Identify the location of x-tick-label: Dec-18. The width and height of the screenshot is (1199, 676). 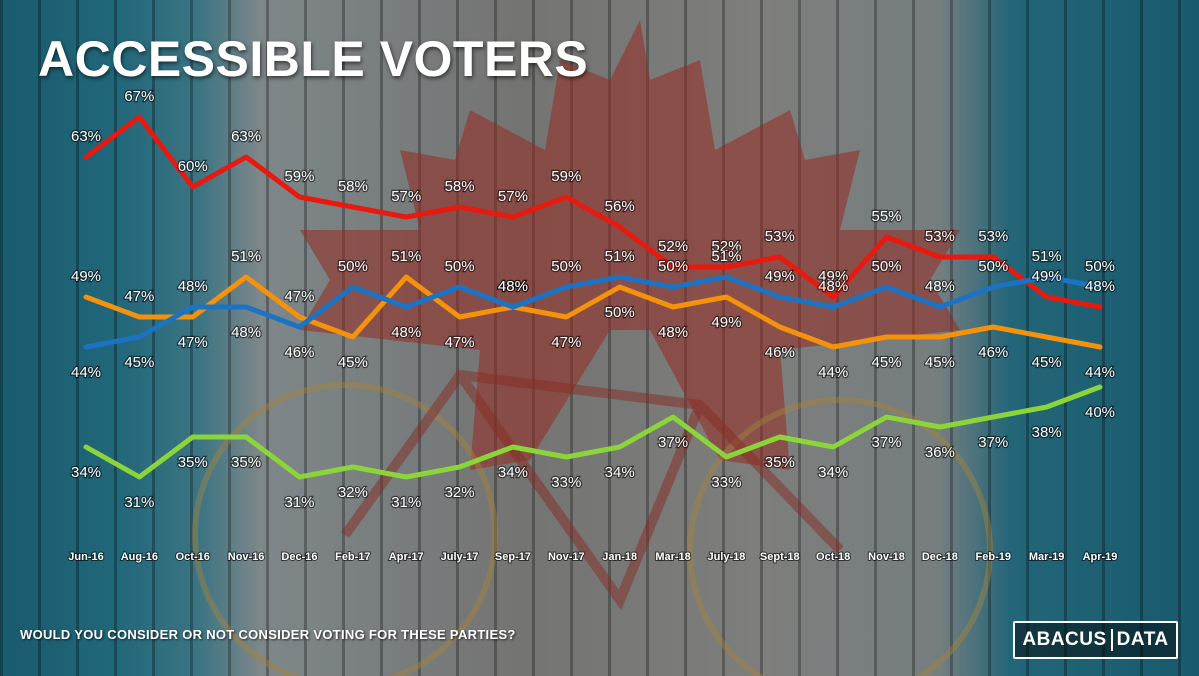
(940, 557).